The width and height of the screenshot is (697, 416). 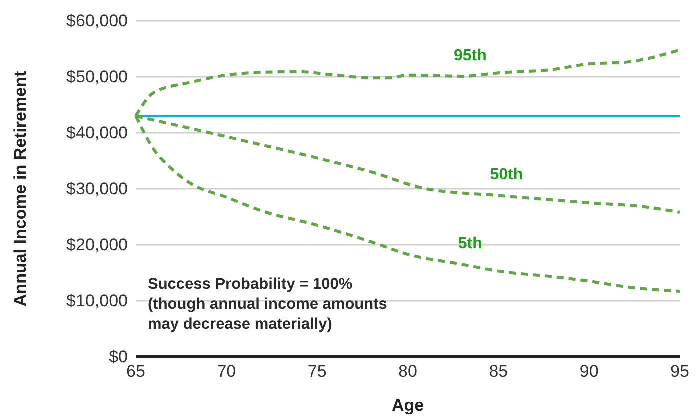 What do you see at coordinates (118, 356) in the screenshot?
I see `y-tick-label: $0` at bounding box center [118, 356].